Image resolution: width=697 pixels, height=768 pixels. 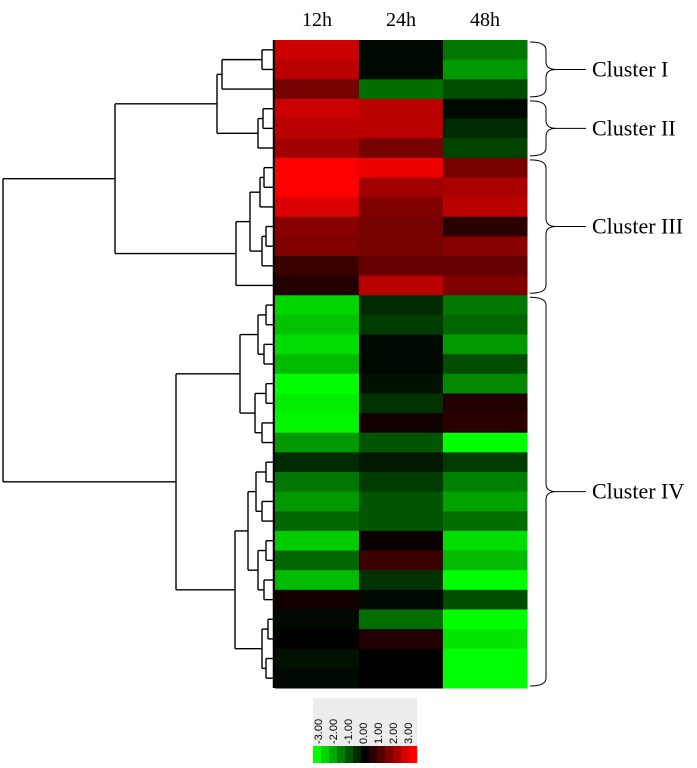 What do you see at coordinates (334, 731) in the screenshot?
I see `legend-tick-label: -2.00` at bounding box center [334, 731].